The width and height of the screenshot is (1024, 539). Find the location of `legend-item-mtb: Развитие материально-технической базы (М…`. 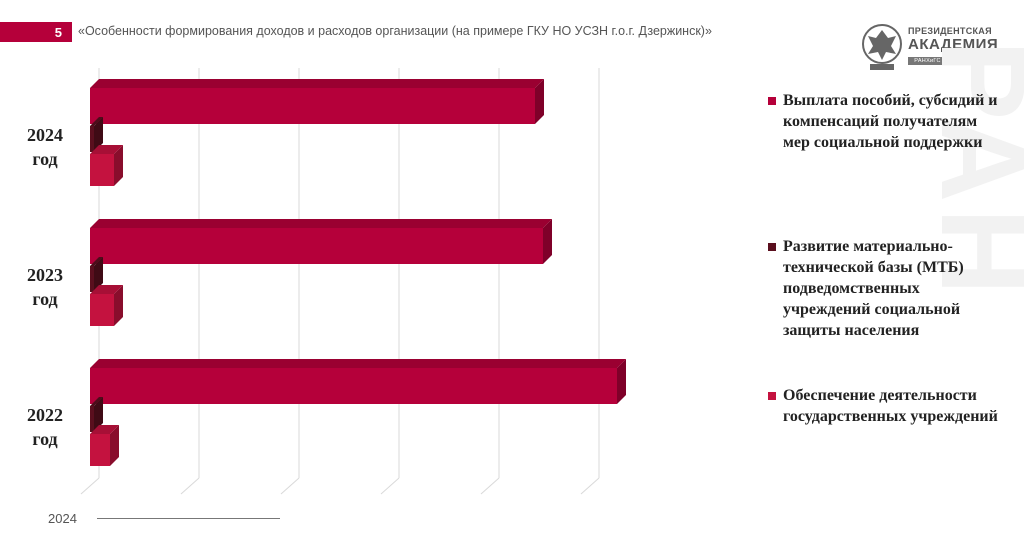

legend-item-mtb: Развитие материально-технической базы (М… is located at coordinates (888, 288).